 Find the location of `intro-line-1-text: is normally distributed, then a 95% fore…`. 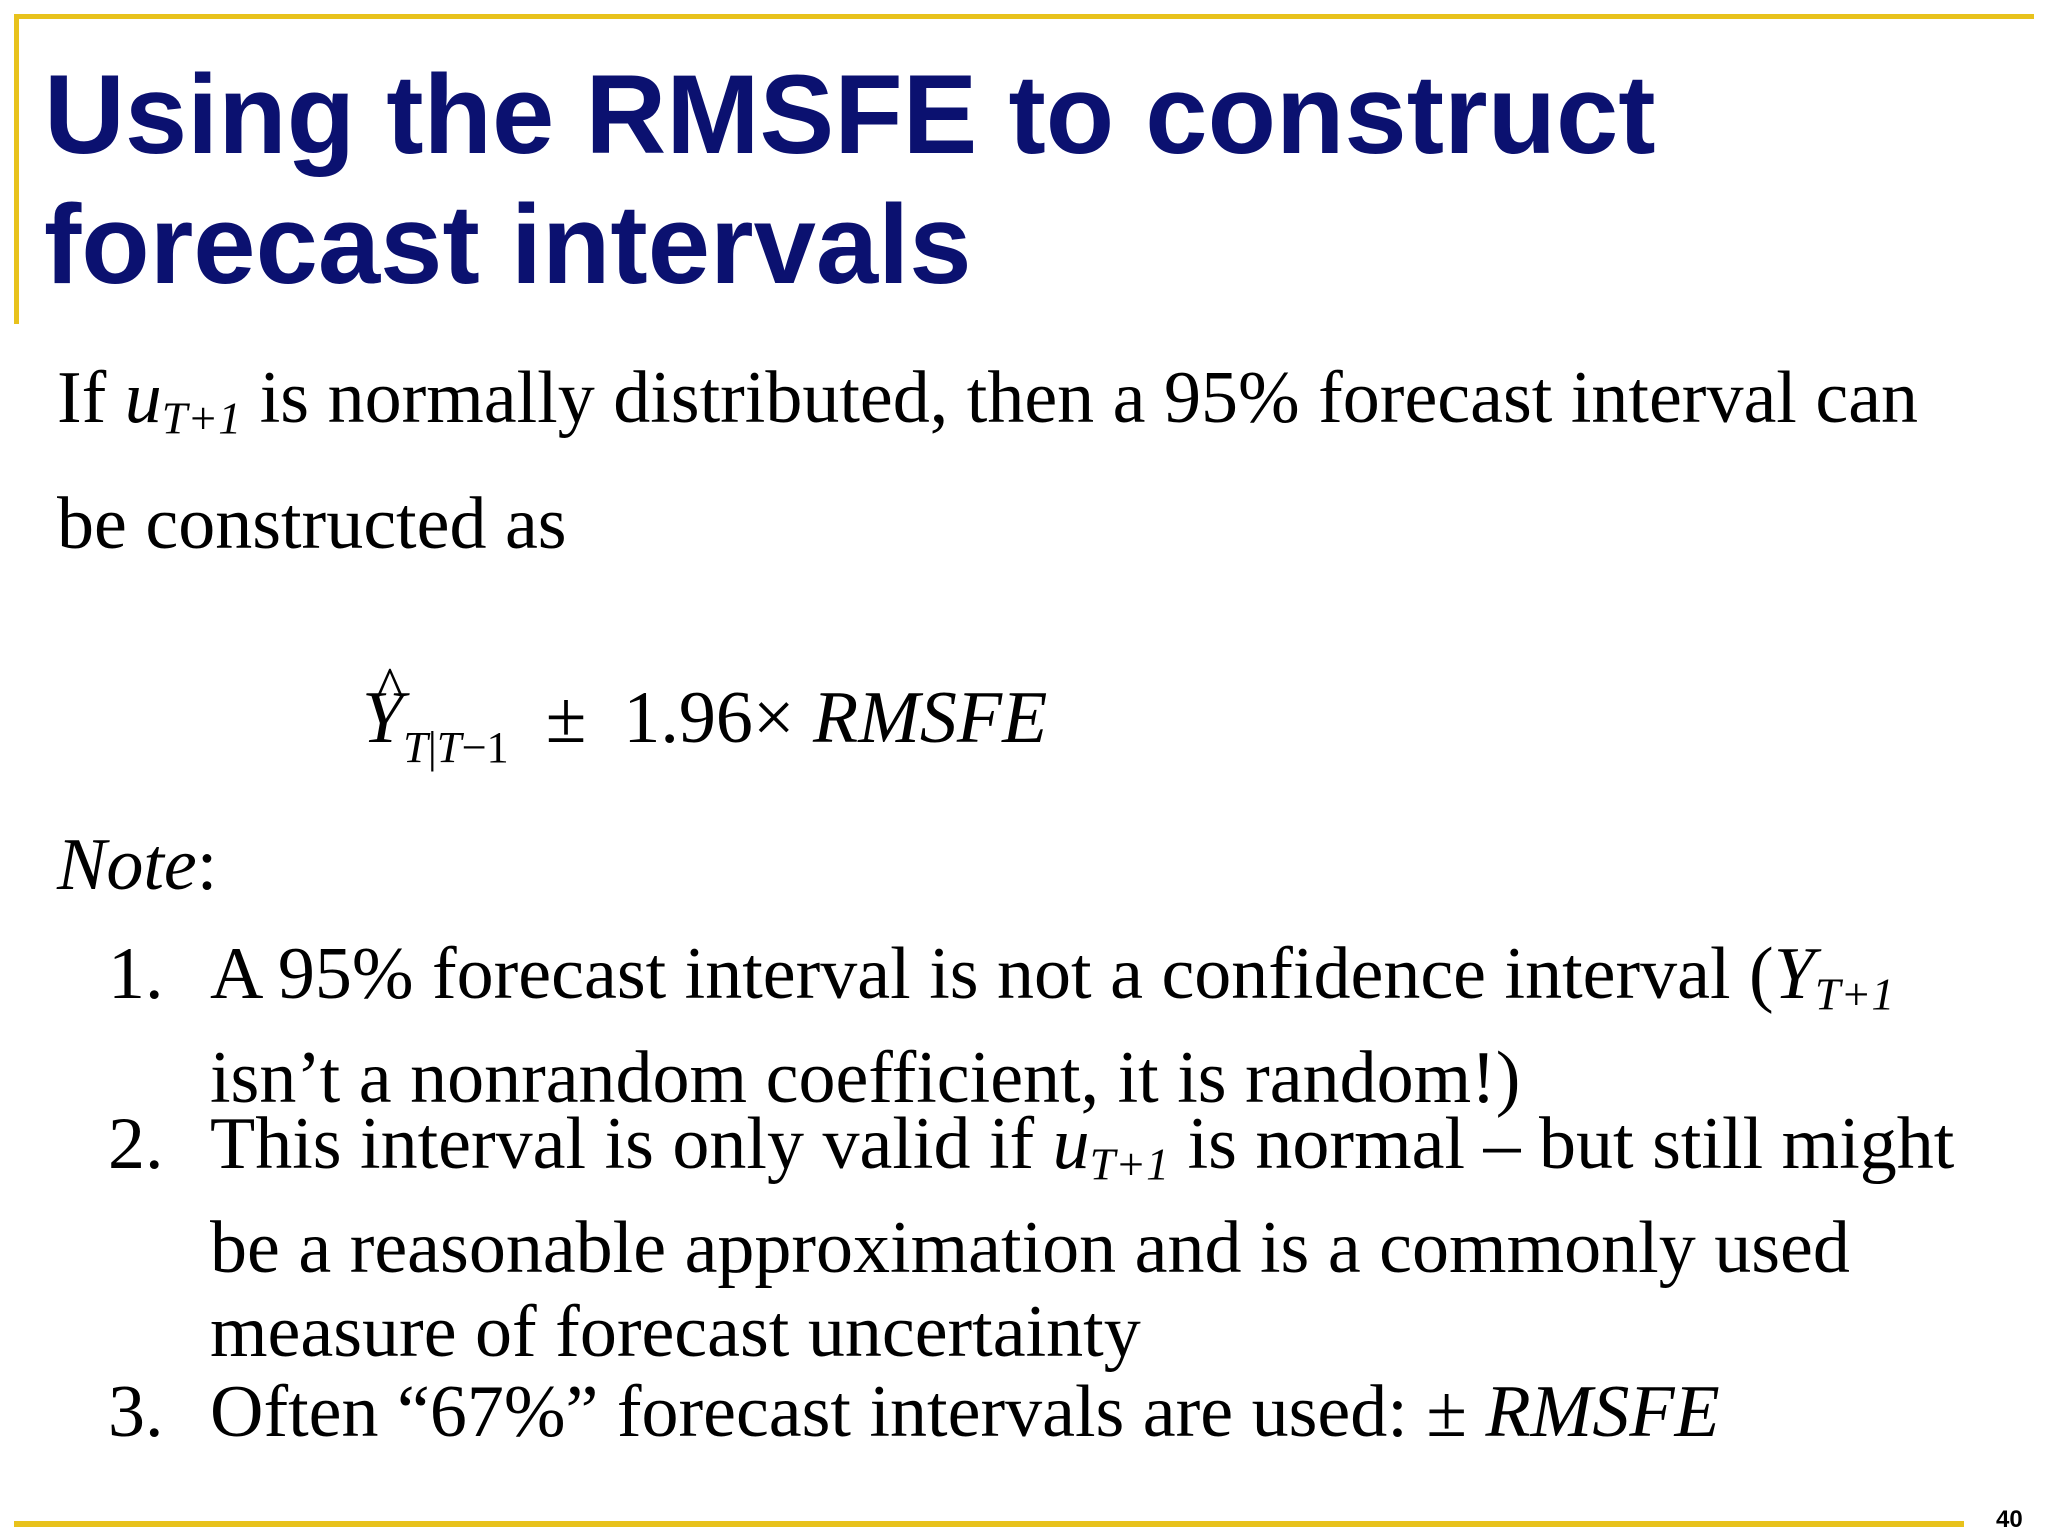

intro-line-1-text: is normally distributed, then a 95% fore… is located at coordinates (1089, 398).